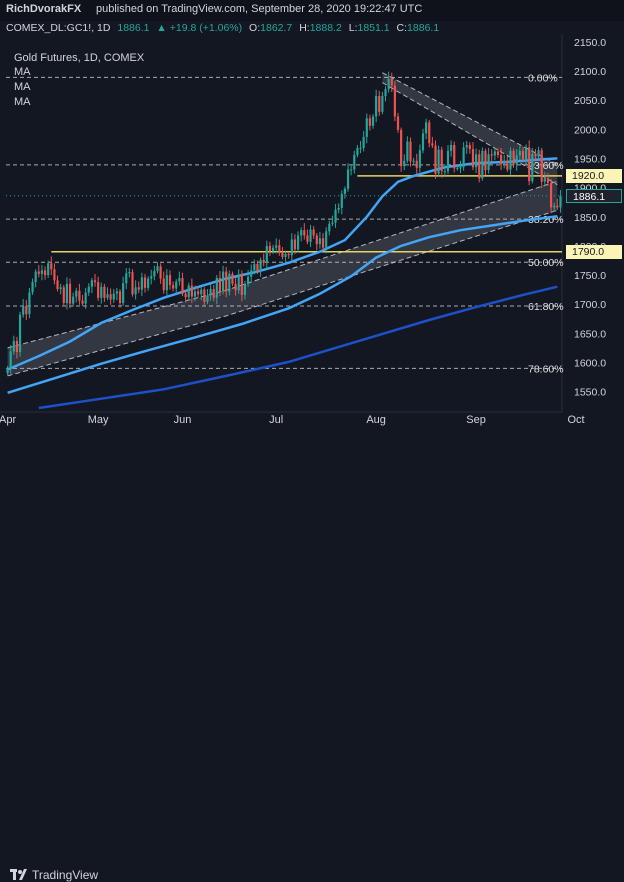 Image resolution: width=624 pixels, height=882 pixels. Describe the element at coordinates (133, 28) in the screenshot. I see `last-price: 1886.1` at that location.